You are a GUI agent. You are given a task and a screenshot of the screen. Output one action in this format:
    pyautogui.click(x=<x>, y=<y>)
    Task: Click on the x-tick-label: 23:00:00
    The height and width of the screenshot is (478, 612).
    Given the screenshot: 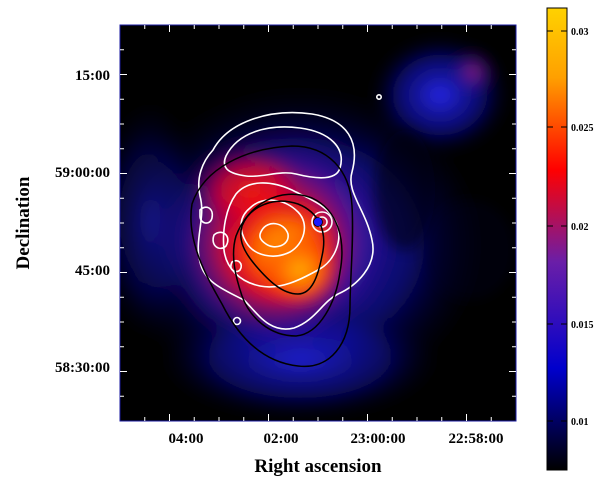 What is the action you would take?
    pyautogui.click(x=378, y=439)
    